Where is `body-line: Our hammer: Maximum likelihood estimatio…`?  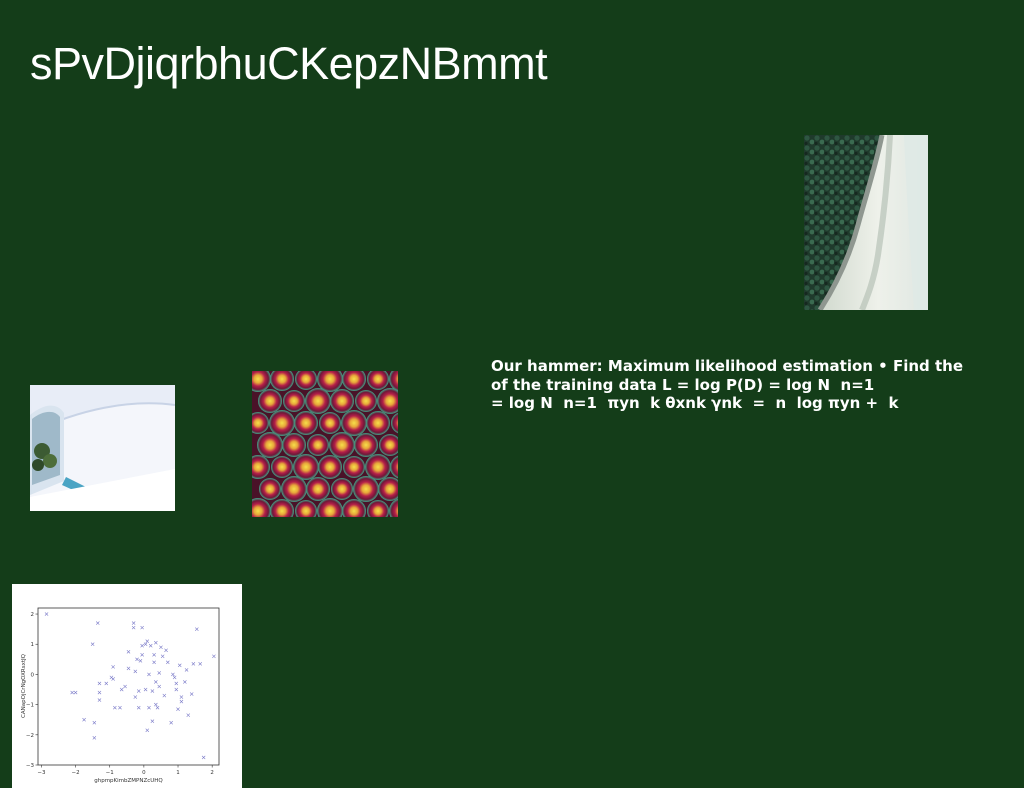 body-line: Our hammer: Maximum likelihood estimatio… is located at coordinates (727, 366).